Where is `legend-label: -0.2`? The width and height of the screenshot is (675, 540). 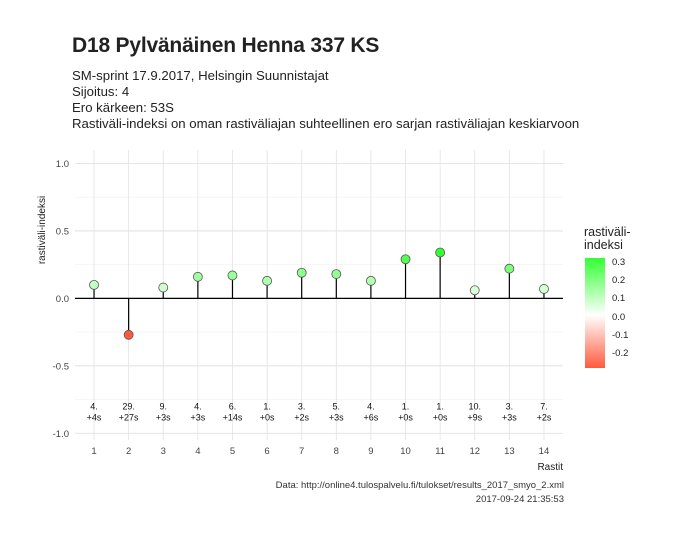
legend-label: -0.2 is located at coordinates (620, 353).